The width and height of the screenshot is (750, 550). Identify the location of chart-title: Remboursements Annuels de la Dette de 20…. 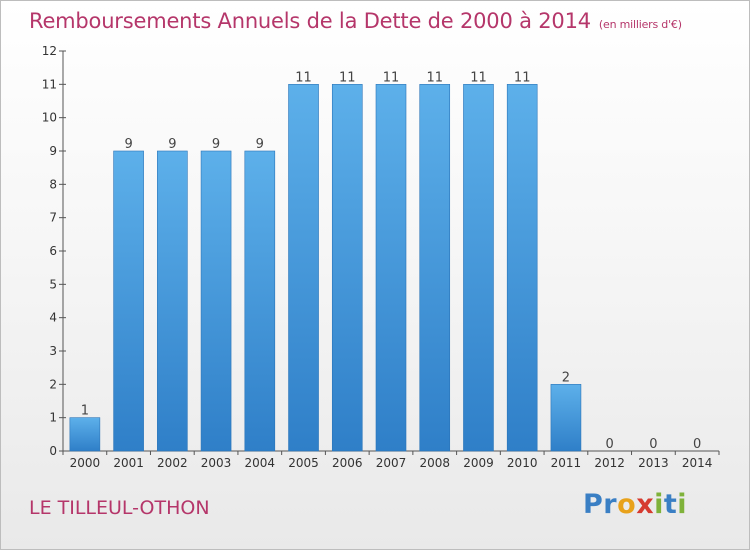
(355, 21).